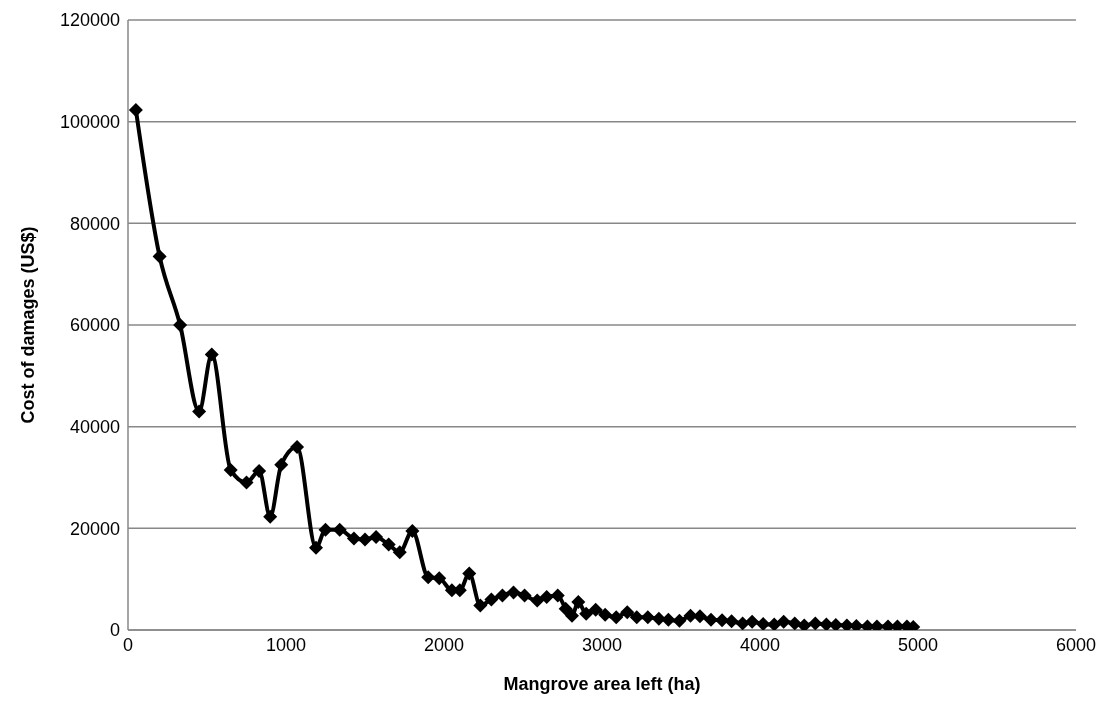 The image size is (1110, 728). Describe the element at coordinates (114, 630) in the screenshot. I see `y-tick-label: 0` at that location.